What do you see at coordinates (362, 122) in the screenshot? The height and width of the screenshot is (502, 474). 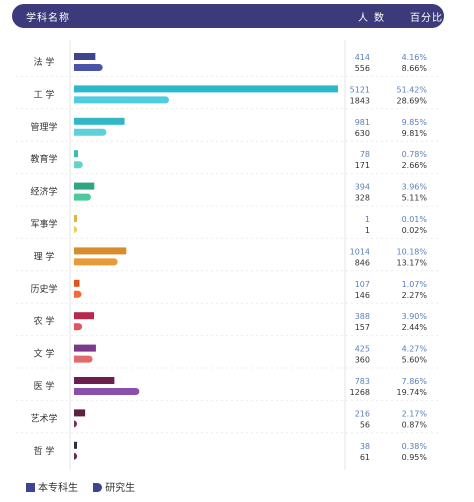 I see `value-label-undergrad: 981` at bounding box center [362, 122].